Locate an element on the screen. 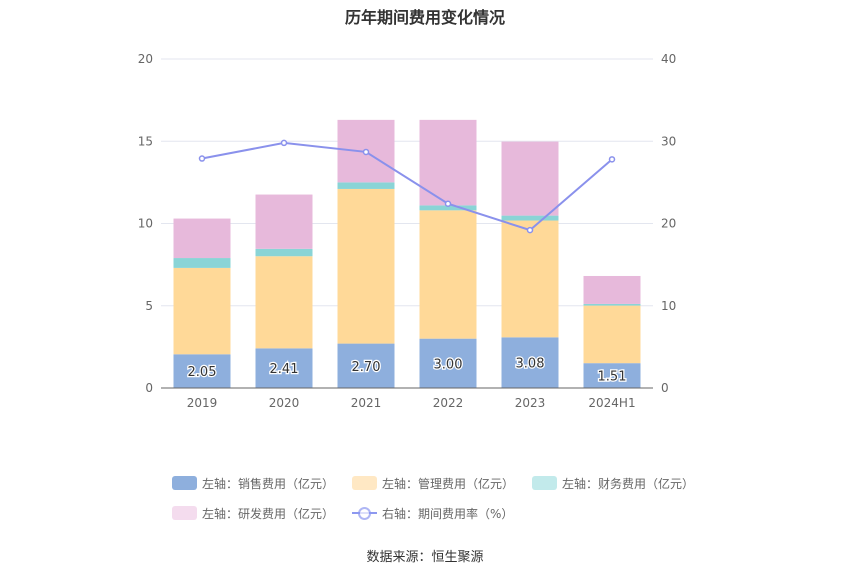 This screenshot has height=575, width=850. bar-s2-2021 is located at coordinates (366, 185).